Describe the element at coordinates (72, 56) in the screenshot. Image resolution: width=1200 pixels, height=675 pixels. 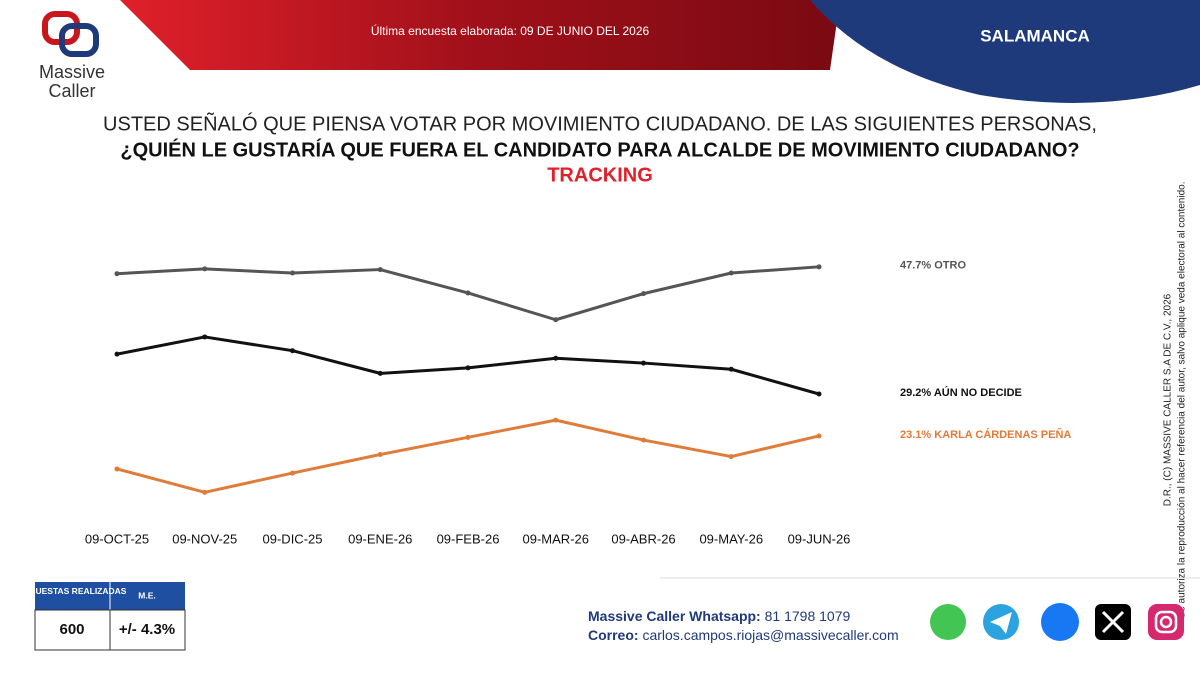
I see `logo: Massive Caller` at that location.